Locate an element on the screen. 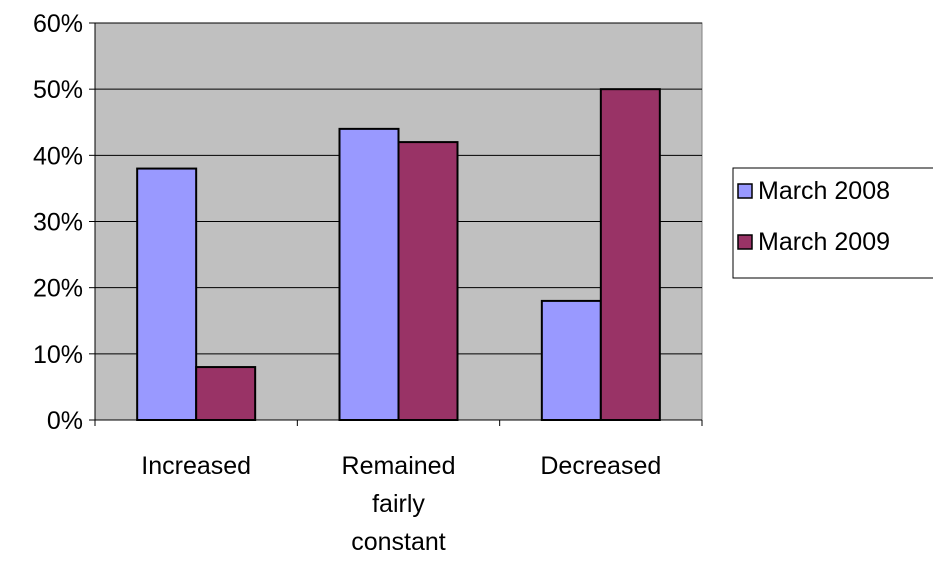 The height and width of the screenshot is (569, 933). y-tick-label: 50% is located at coordinates (58, 90).